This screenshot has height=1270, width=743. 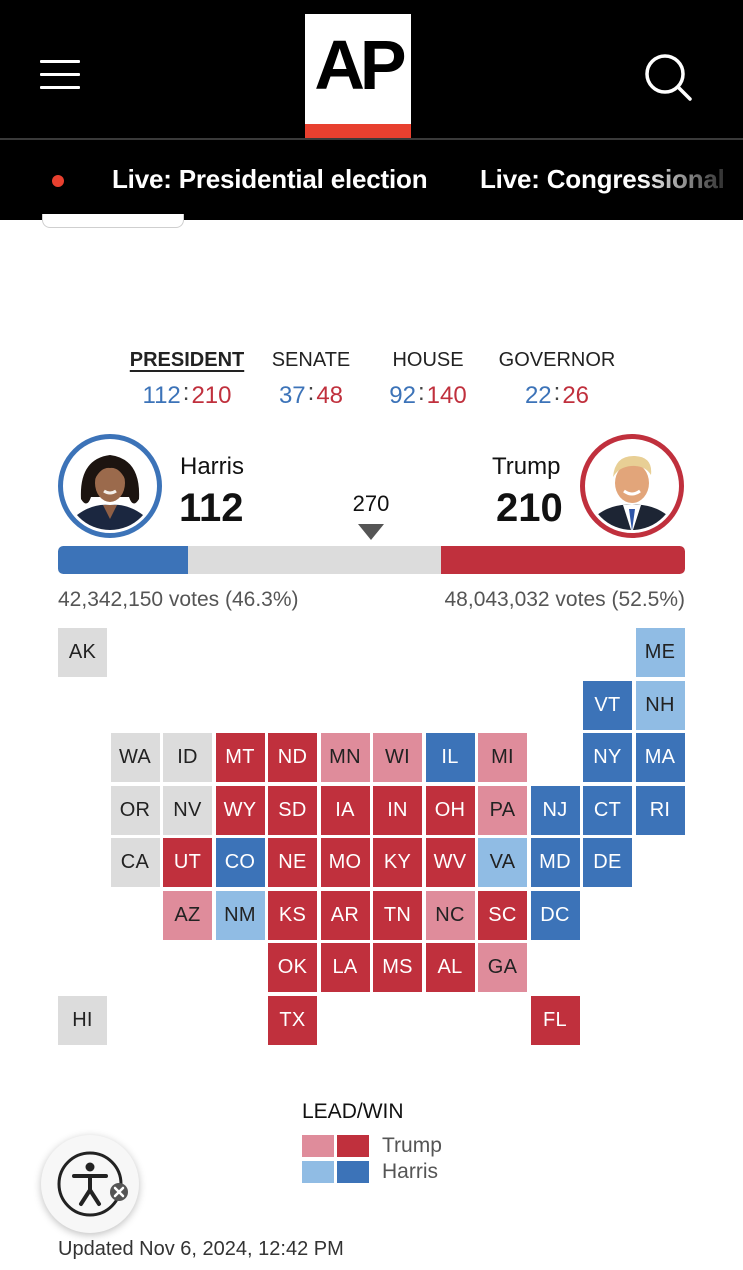 I want to click on trump-lead-swatch, so click(x=318, y=1146).